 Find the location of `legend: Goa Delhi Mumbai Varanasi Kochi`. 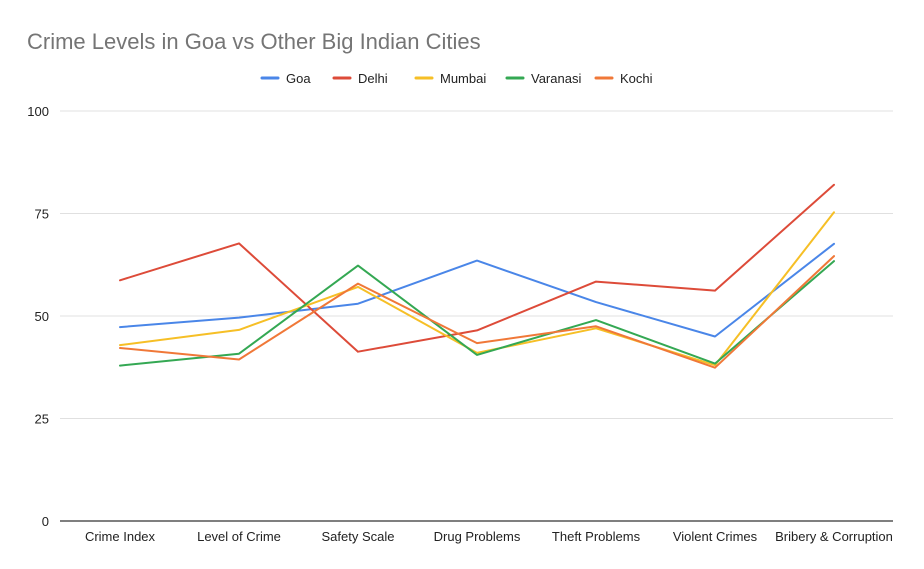

legend: Goa Delhi Mumbai Varanasi Kochi is located at coordinates (456, 78).